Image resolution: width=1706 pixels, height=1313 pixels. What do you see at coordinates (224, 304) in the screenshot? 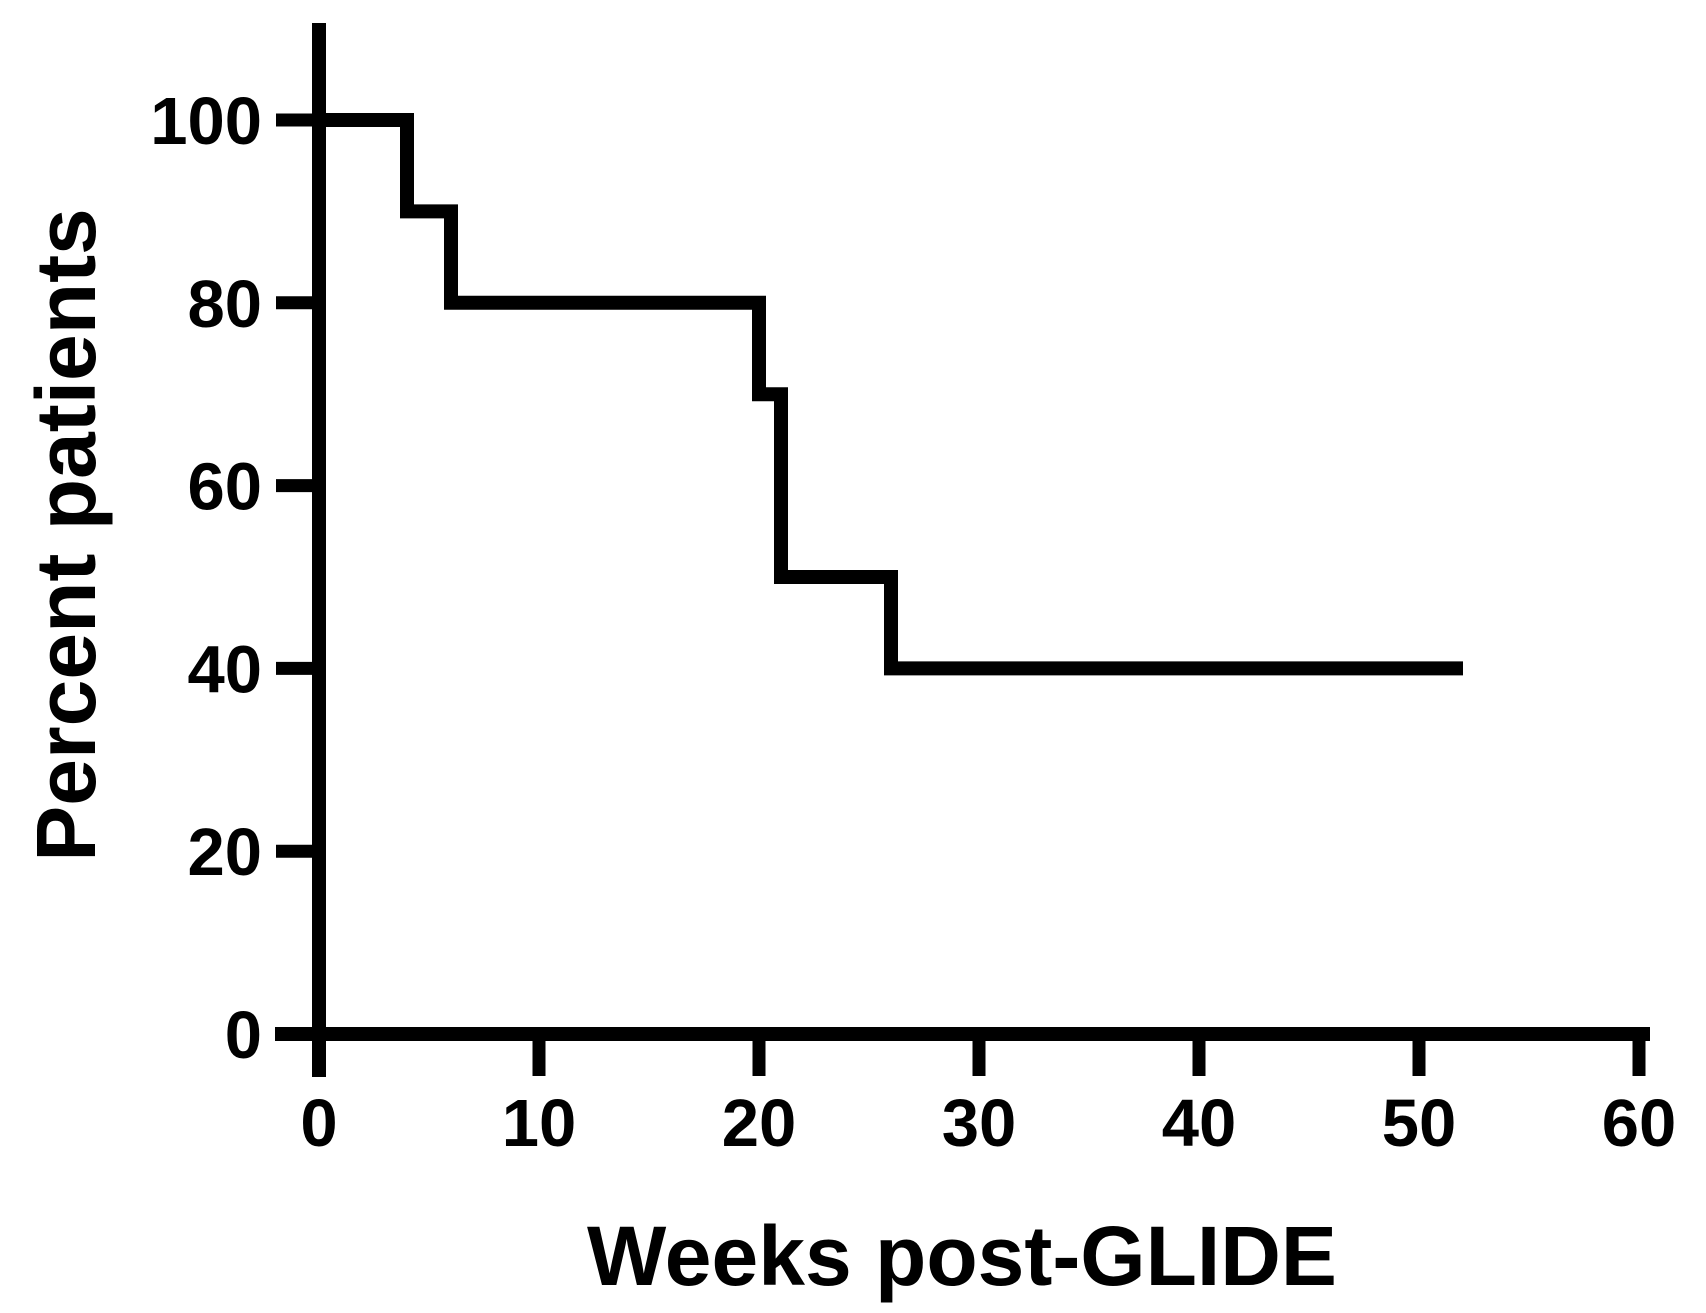
I see `y-tick-label-80: 80` at bounding box center [224, 304].